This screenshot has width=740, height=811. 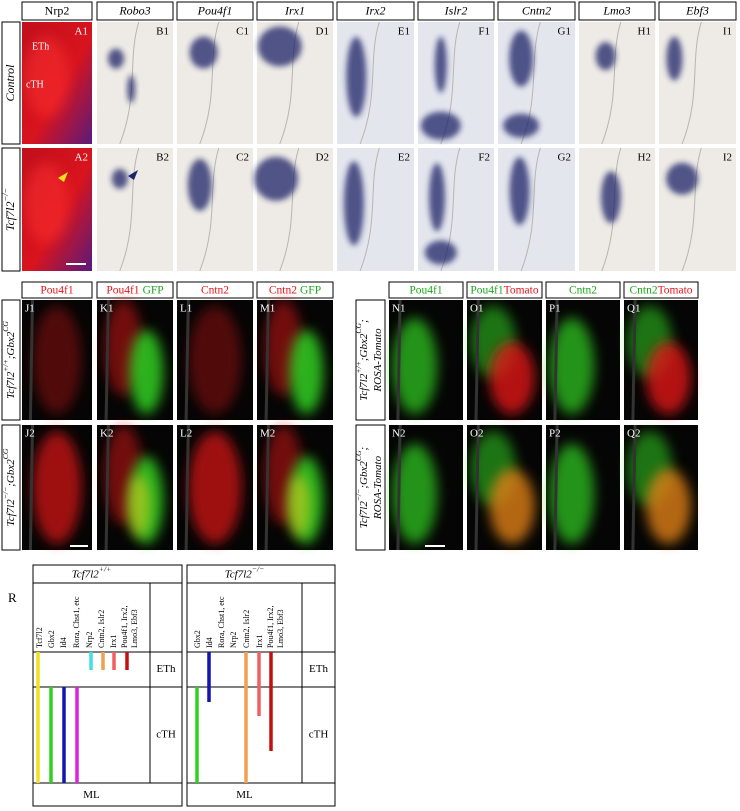 I want to click on text-segment: CG, so click(x=5, y=326).